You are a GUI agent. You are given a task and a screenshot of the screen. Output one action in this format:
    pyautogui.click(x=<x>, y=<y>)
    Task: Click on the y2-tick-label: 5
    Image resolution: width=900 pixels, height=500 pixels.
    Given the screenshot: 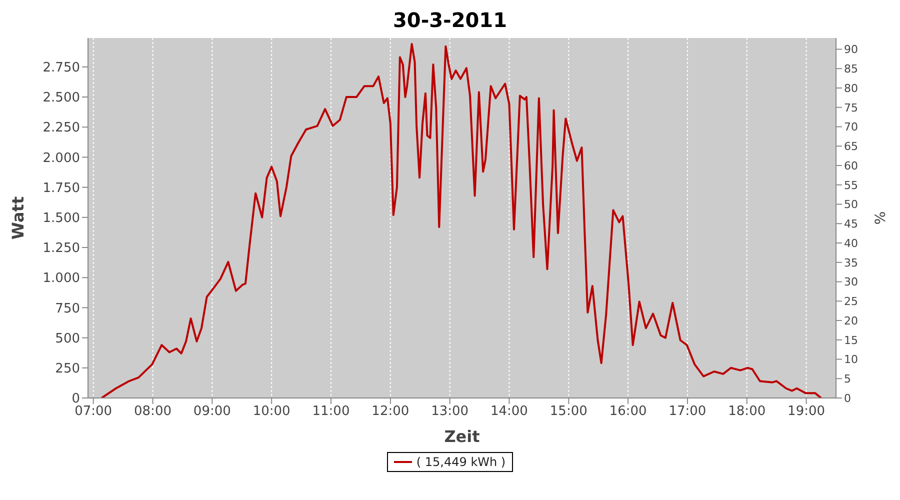 What is the action you would take?
    pyautogui.click(x=847, y=379)
    